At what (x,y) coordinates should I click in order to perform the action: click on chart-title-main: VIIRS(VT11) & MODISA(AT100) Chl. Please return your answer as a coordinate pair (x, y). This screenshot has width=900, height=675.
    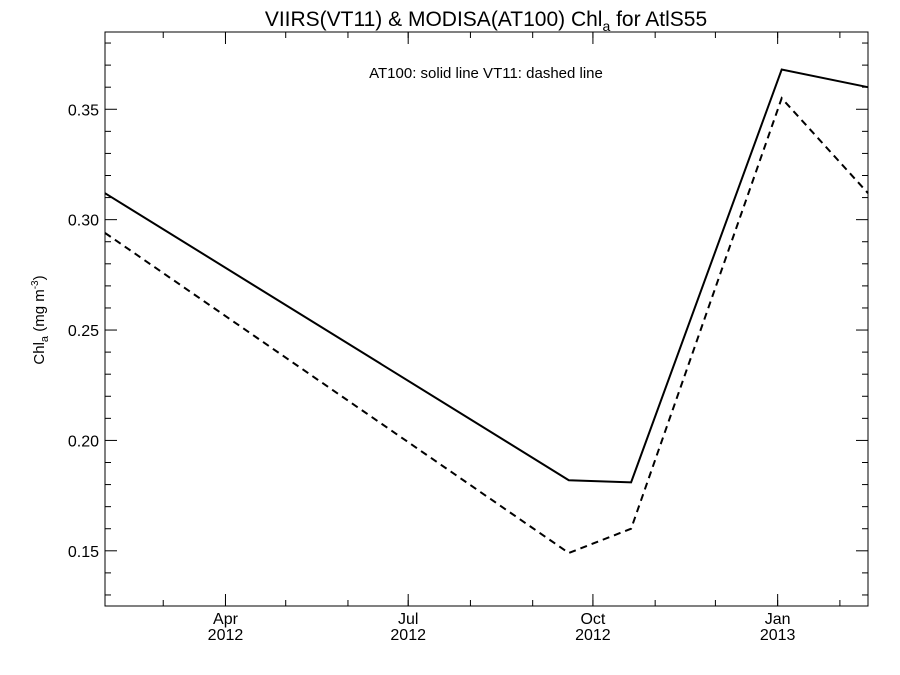
    Looking at the image, I should click on (434, 19).